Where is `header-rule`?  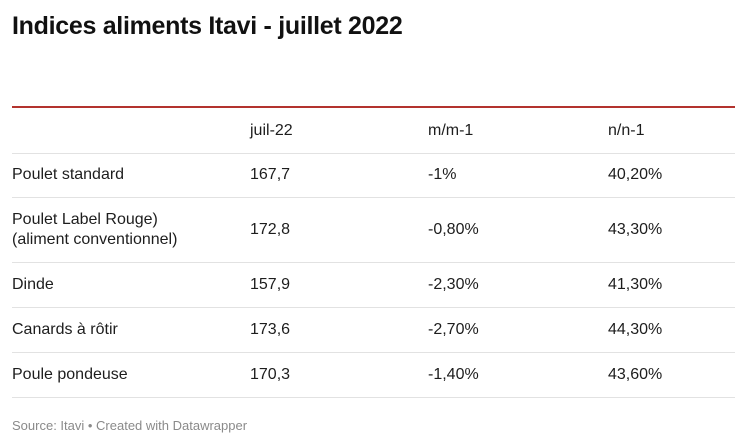 header-rule is located at coordinates (373, 107).